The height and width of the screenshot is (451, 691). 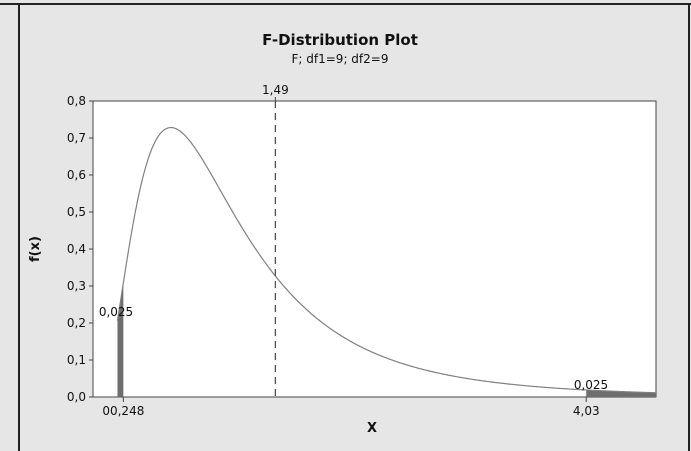 What do you see at coordinates (76, 212) in the screenshot?
I see `y-tick-label: 0,5` at bounding box center [76, 212].